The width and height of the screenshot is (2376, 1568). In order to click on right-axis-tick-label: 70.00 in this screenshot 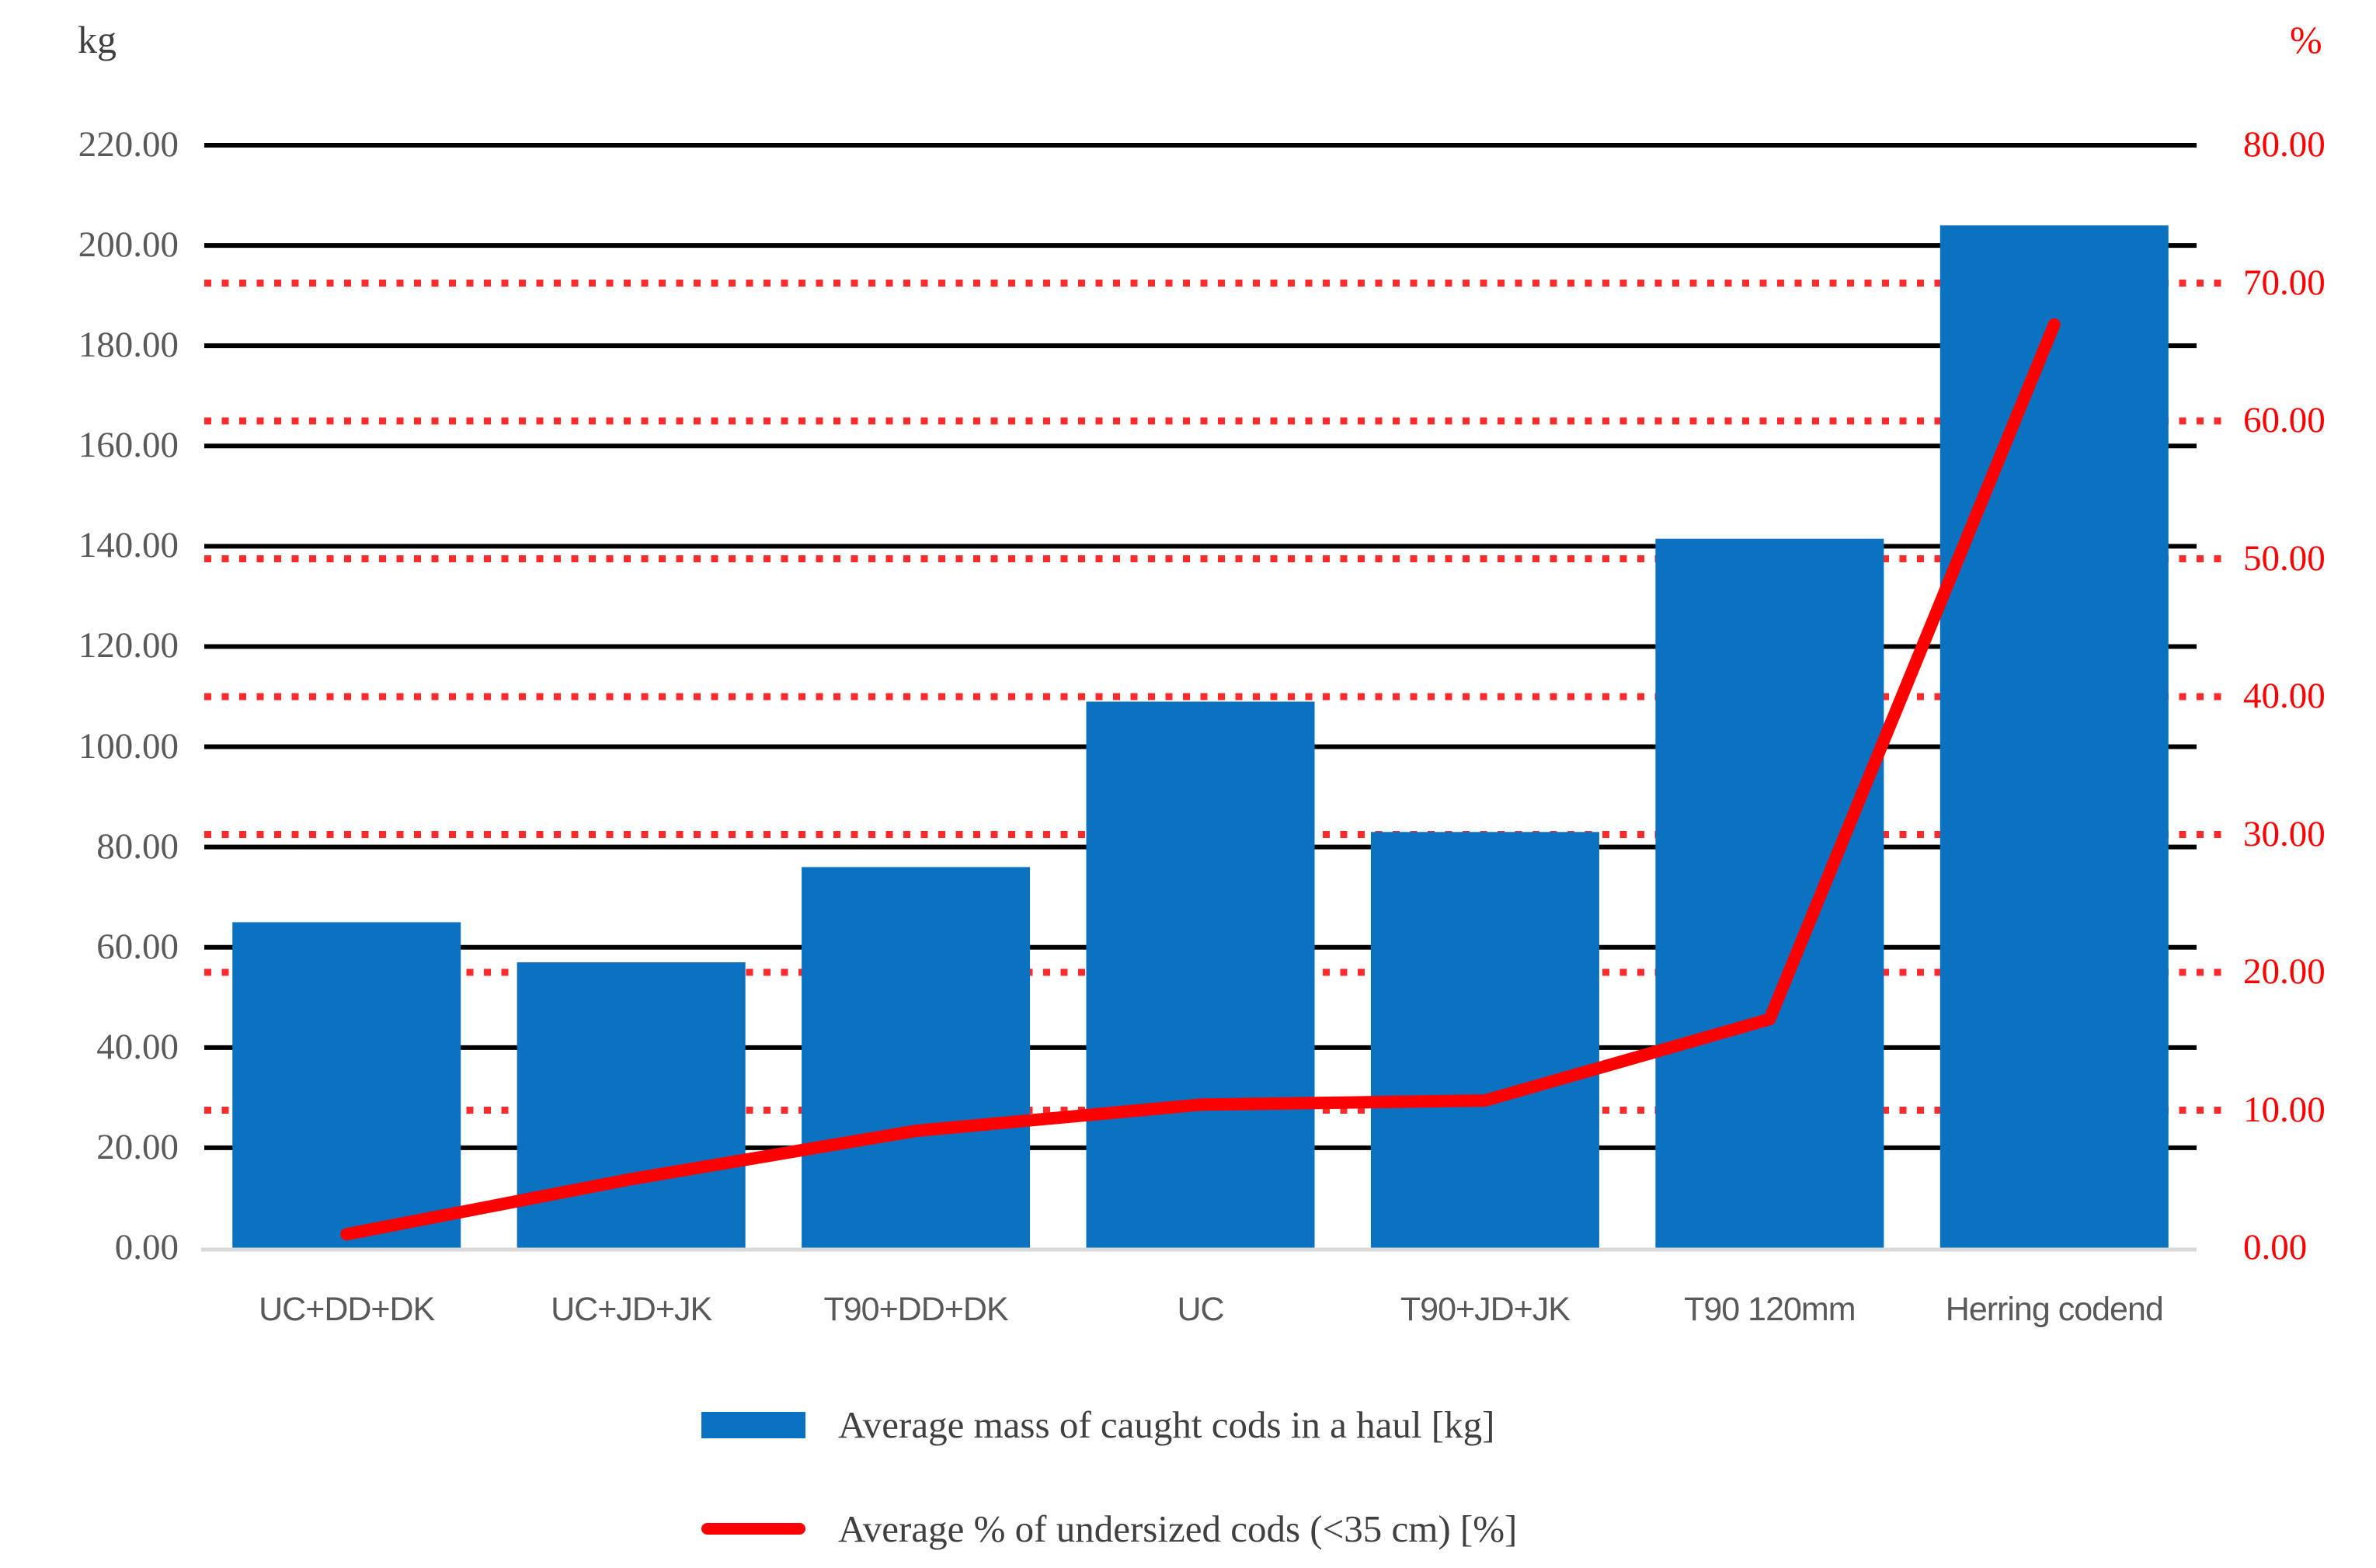, I will do `click(2284, 283)`.